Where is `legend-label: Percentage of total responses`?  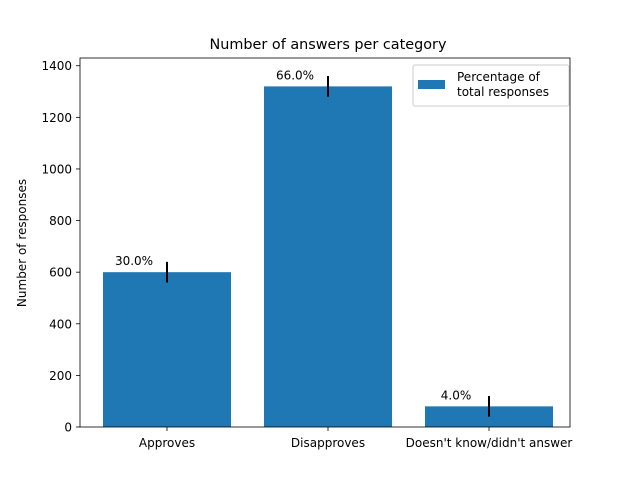
legend-label: Percentage of total responses is located at coordinates (503, 84).